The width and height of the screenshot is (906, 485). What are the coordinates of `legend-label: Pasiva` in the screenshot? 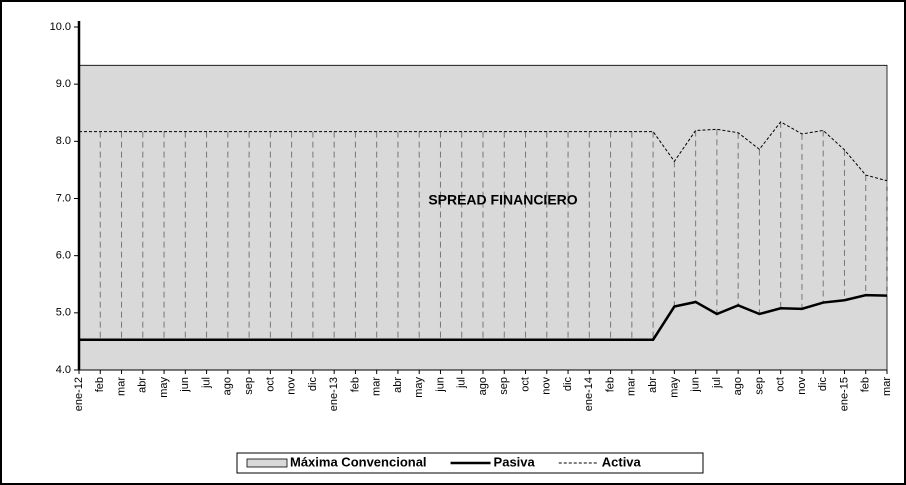 It's located at (515, 461).